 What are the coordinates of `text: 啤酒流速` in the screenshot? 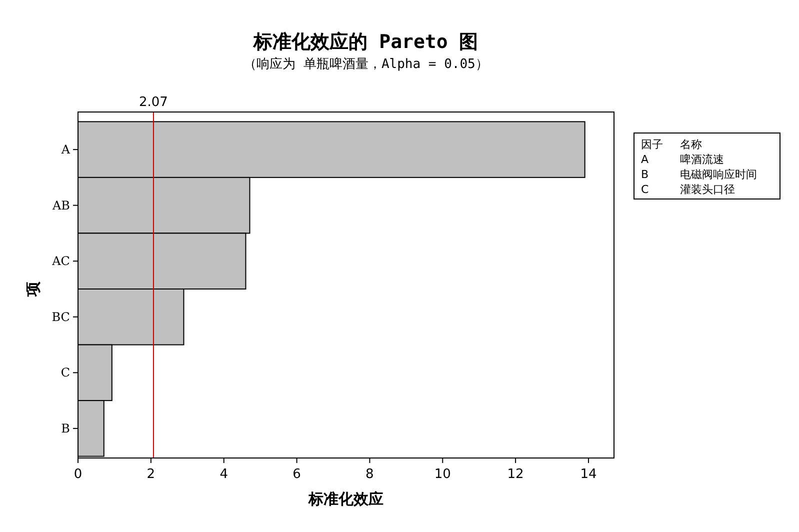 It's located at (702, 159).